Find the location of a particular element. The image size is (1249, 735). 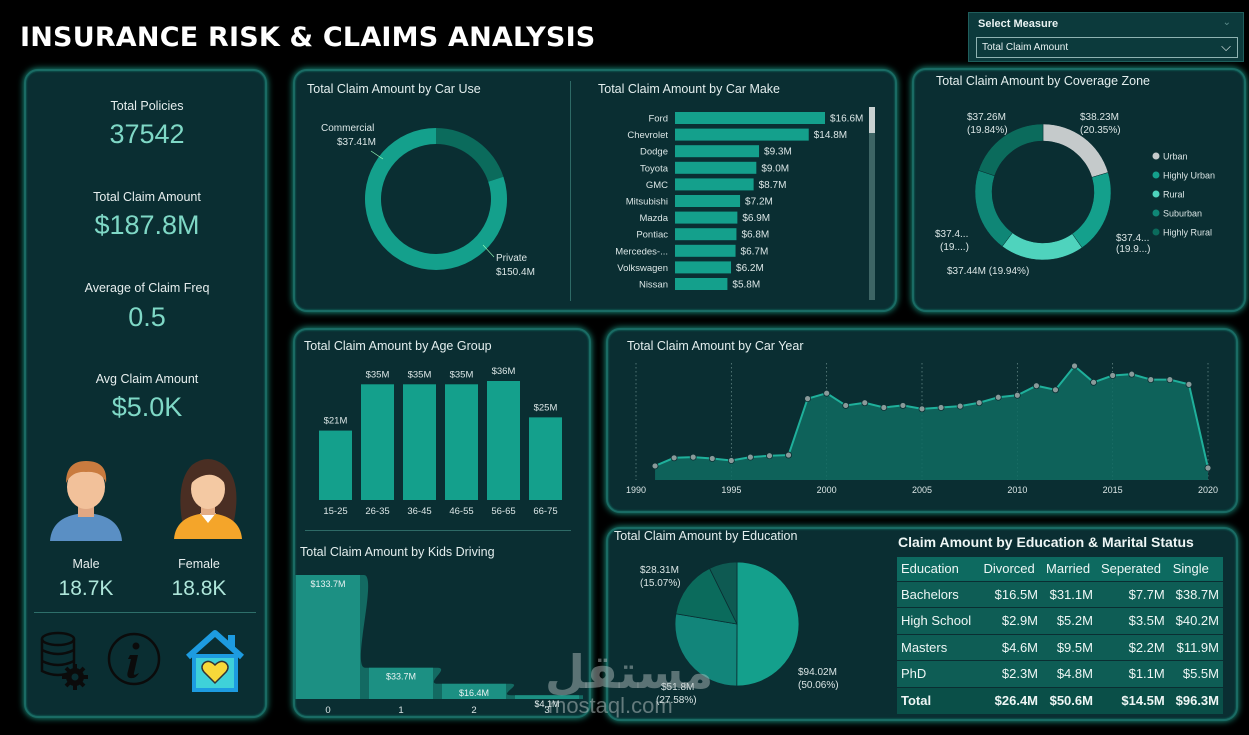

x-tick-label: 1990 is located at coordinates (636, 490).